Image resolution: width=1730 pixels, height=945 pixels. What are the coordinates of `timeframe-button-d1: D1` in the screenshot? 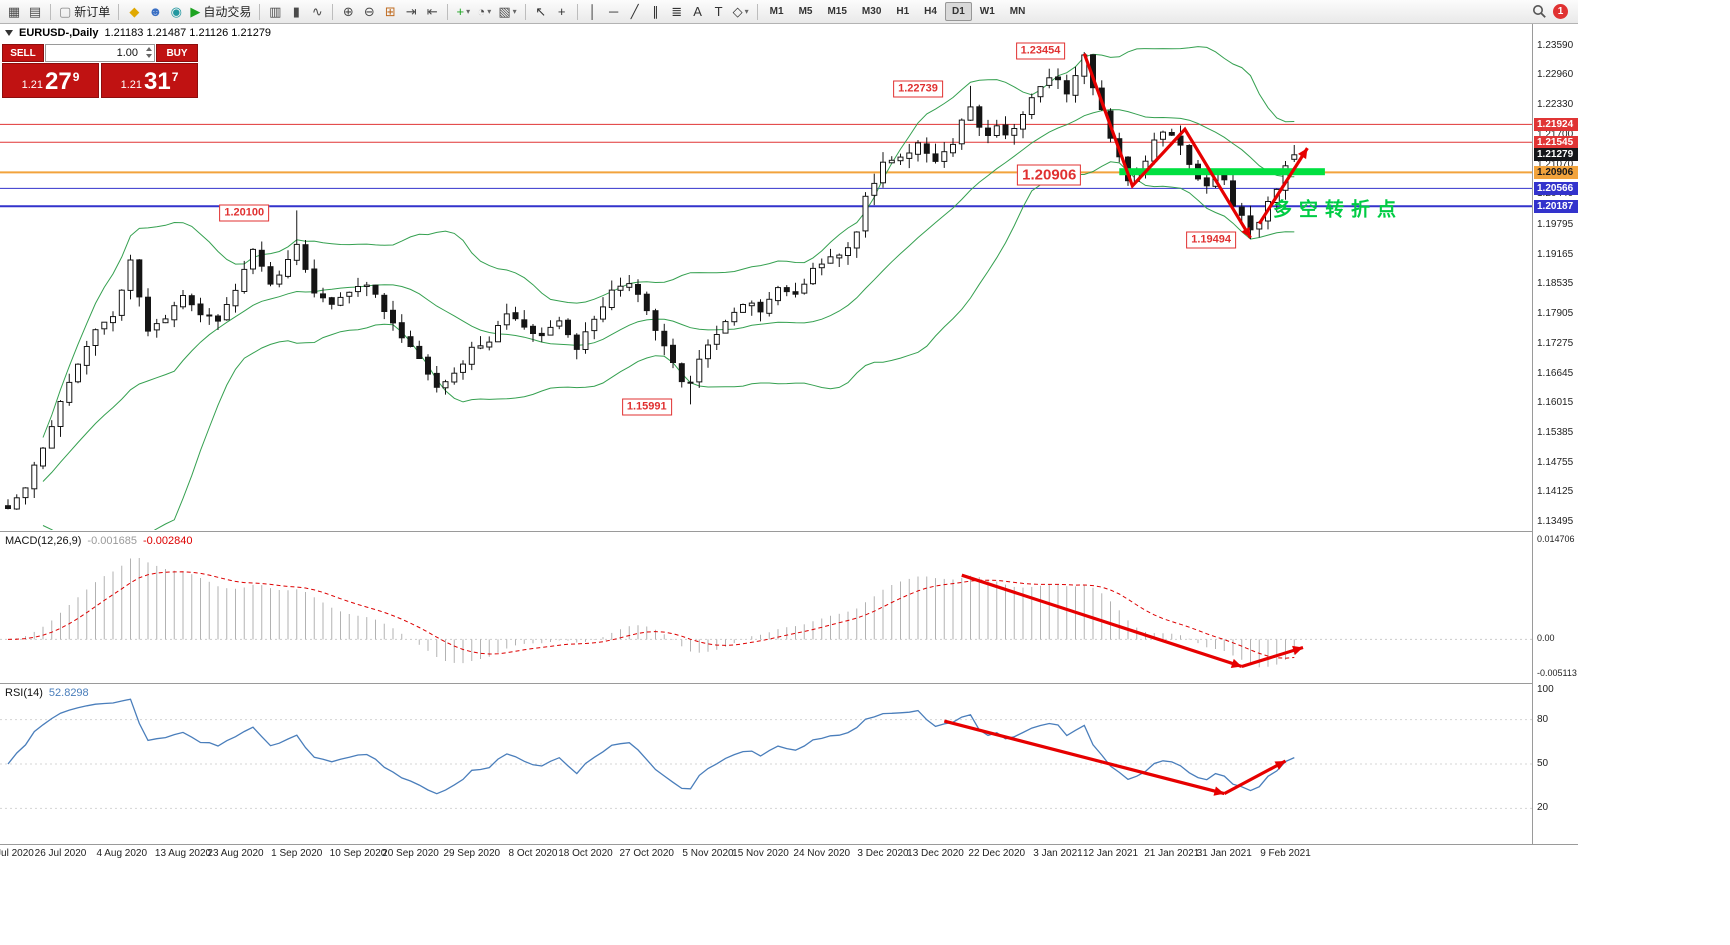 It's located at (958, 11).